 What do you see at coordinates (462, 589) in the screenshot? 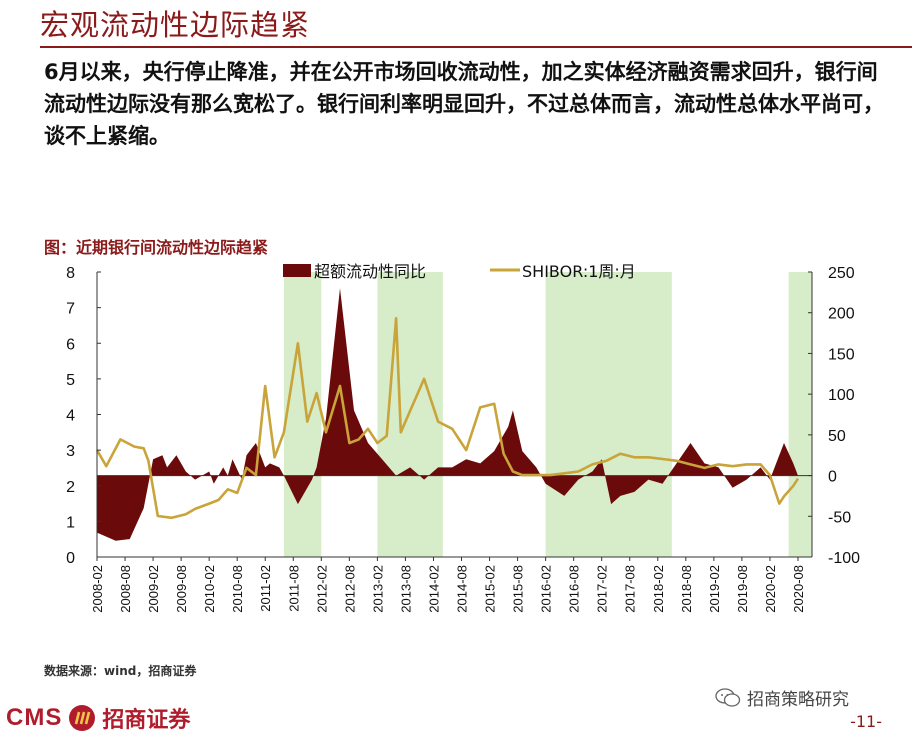
I see `x-tick-label: 2014-08` at bounding box center [462, 589].